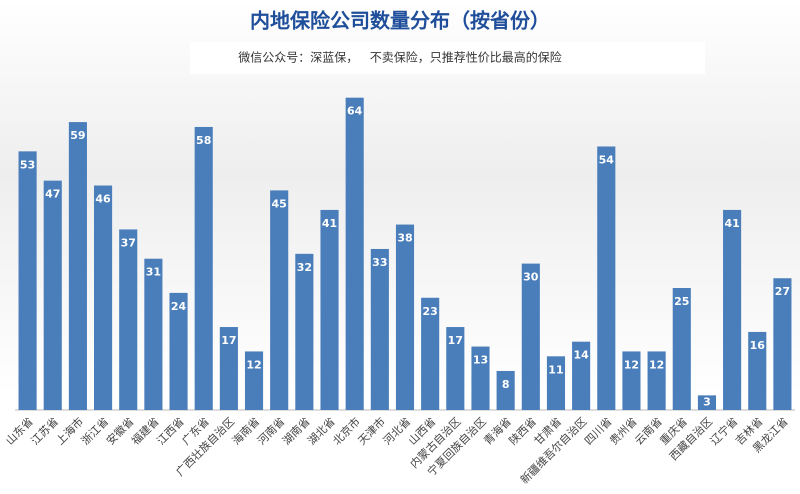 This screenshot has height=494, width=800. I want to click on value-label: 38, so click(404, 238).